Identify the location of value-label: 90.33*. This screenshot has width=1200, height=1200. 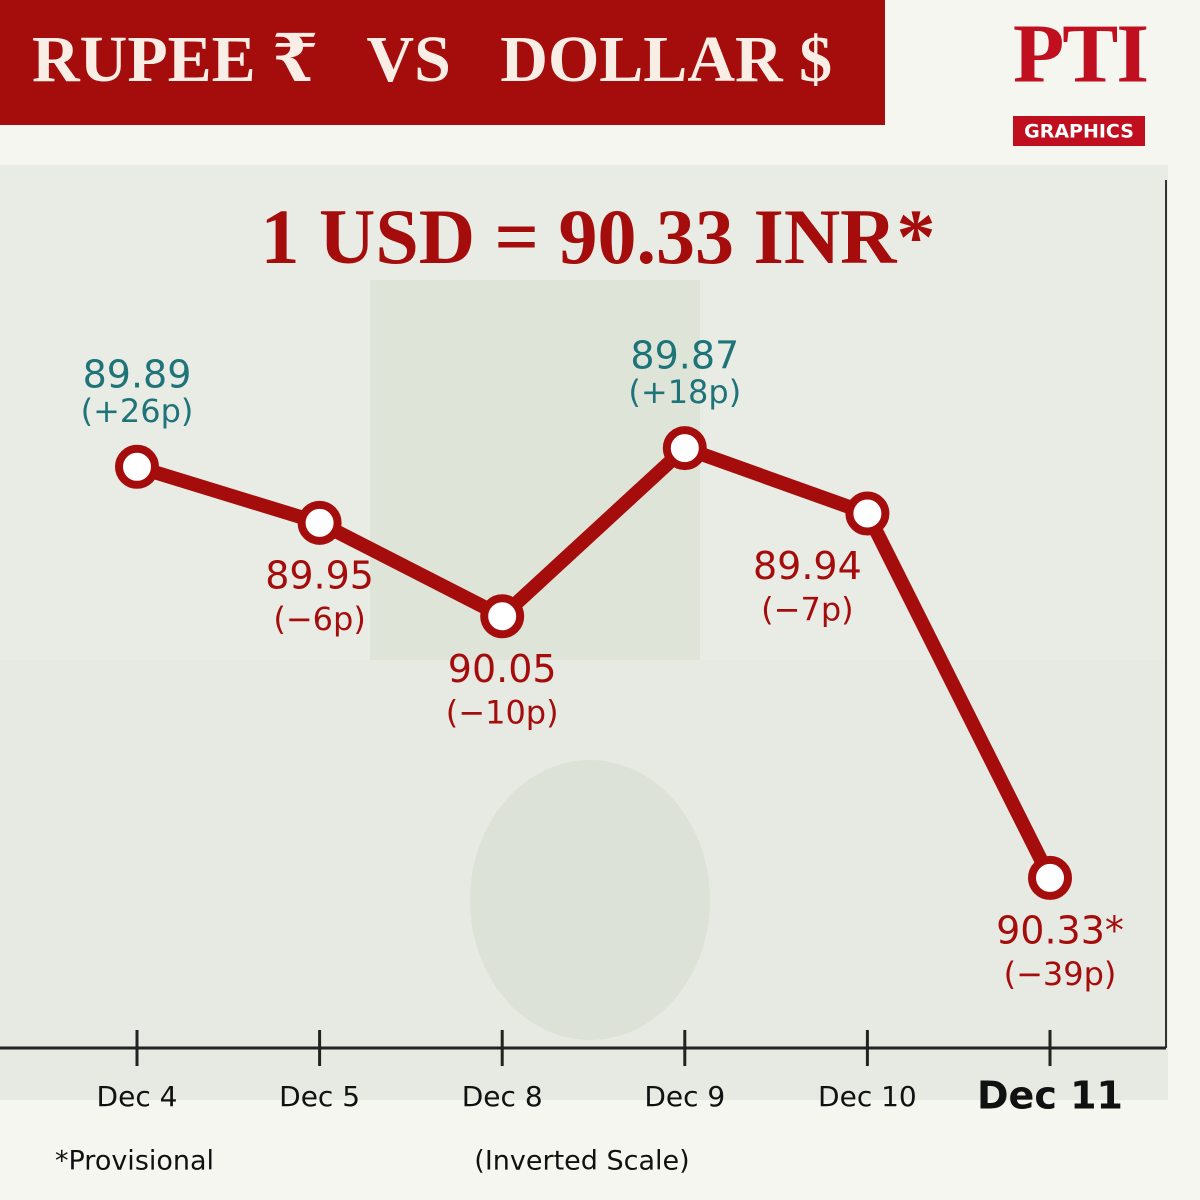
(1060, 930).